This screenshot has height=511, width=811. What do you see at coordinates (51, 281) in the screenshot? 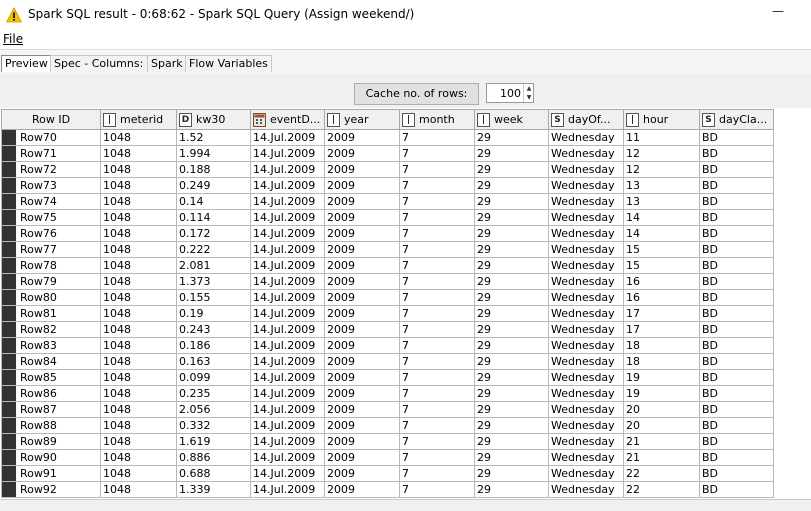
I see `row-id-cell: Row79` at bounding box center [51, 281].